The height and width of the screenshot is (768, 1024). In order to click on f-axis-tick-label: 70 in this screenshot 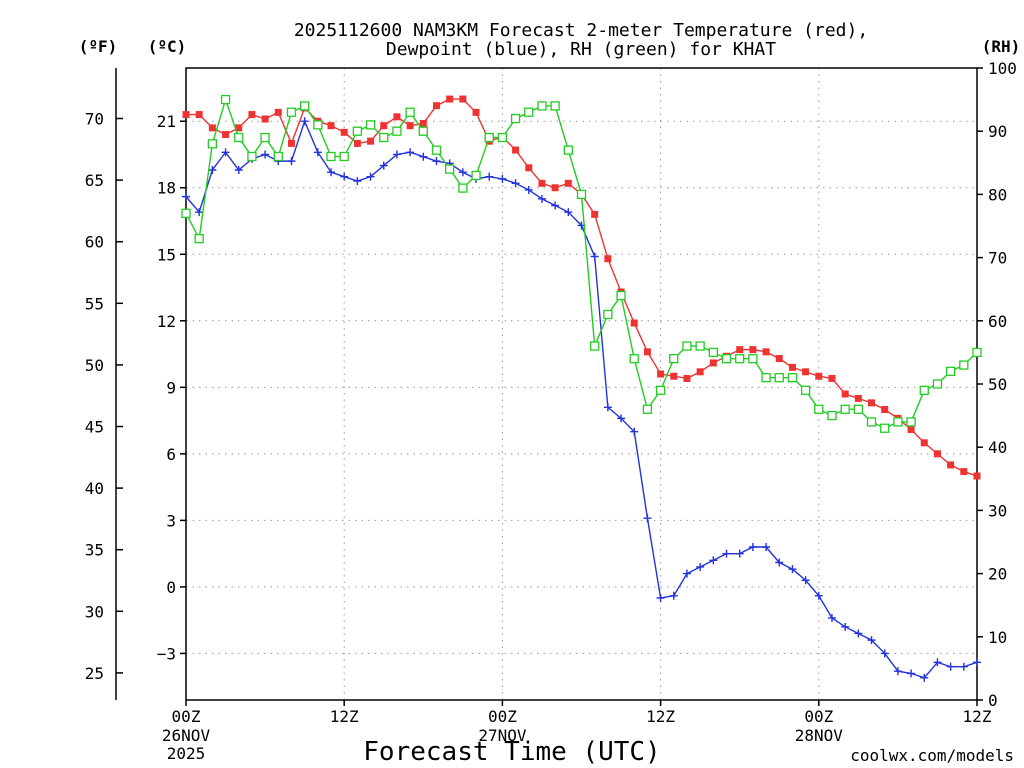, I will do `click(94, 119)`.